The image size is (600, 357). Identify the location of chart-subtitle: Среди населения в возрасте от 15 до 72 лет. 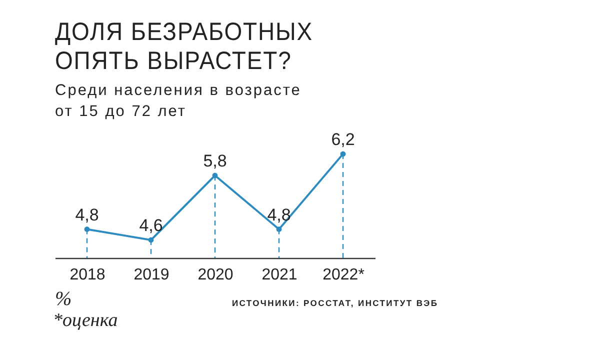
(178, 101).